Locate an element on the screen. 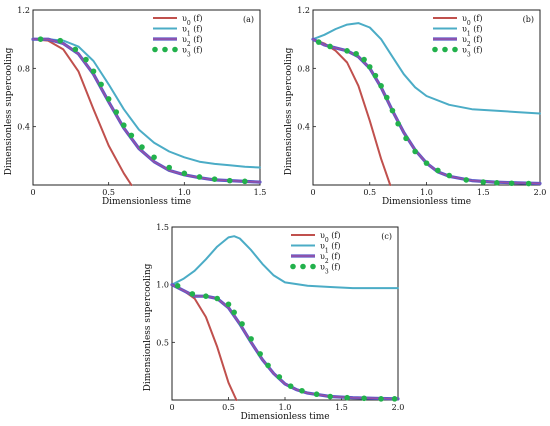 The width and height of the screenshot is (550, 426). panel-label: (a) is located at coordinates (248, 19).